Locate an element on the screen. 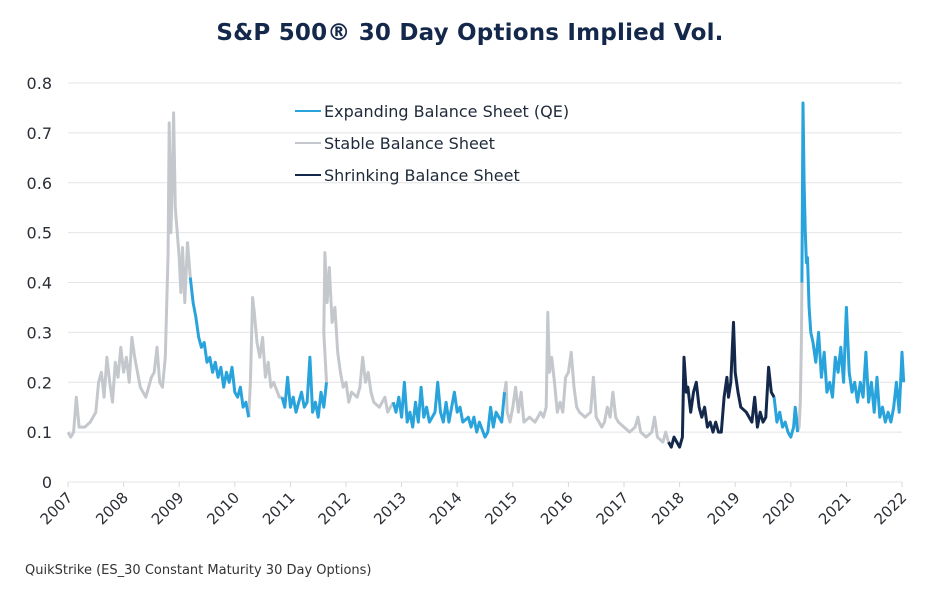  y-tick-label: 0.7 is located at coordinates (39, 133).